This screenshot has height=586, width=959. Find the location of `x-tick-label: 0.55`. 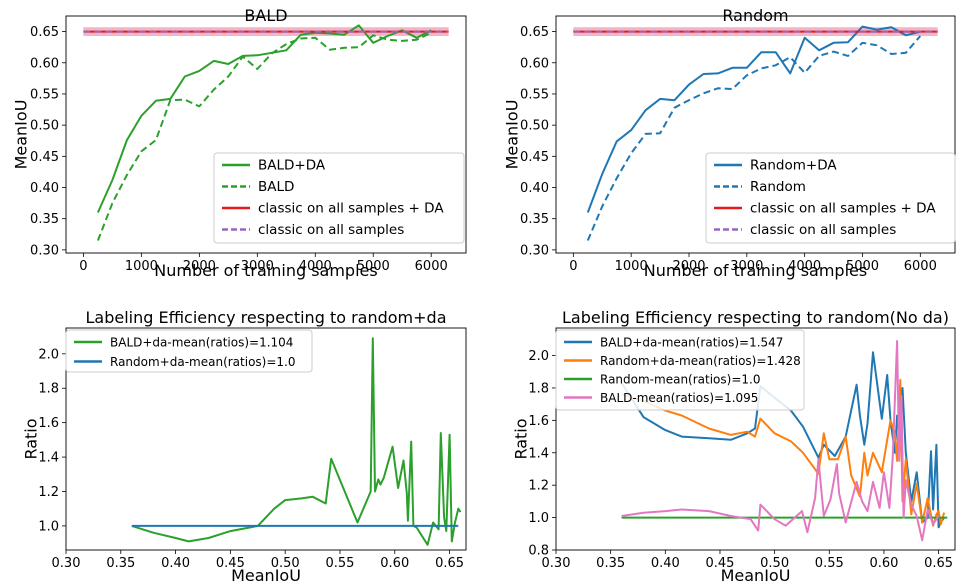

x-tick-label: 0.55 is located at coordinates (829, 563).